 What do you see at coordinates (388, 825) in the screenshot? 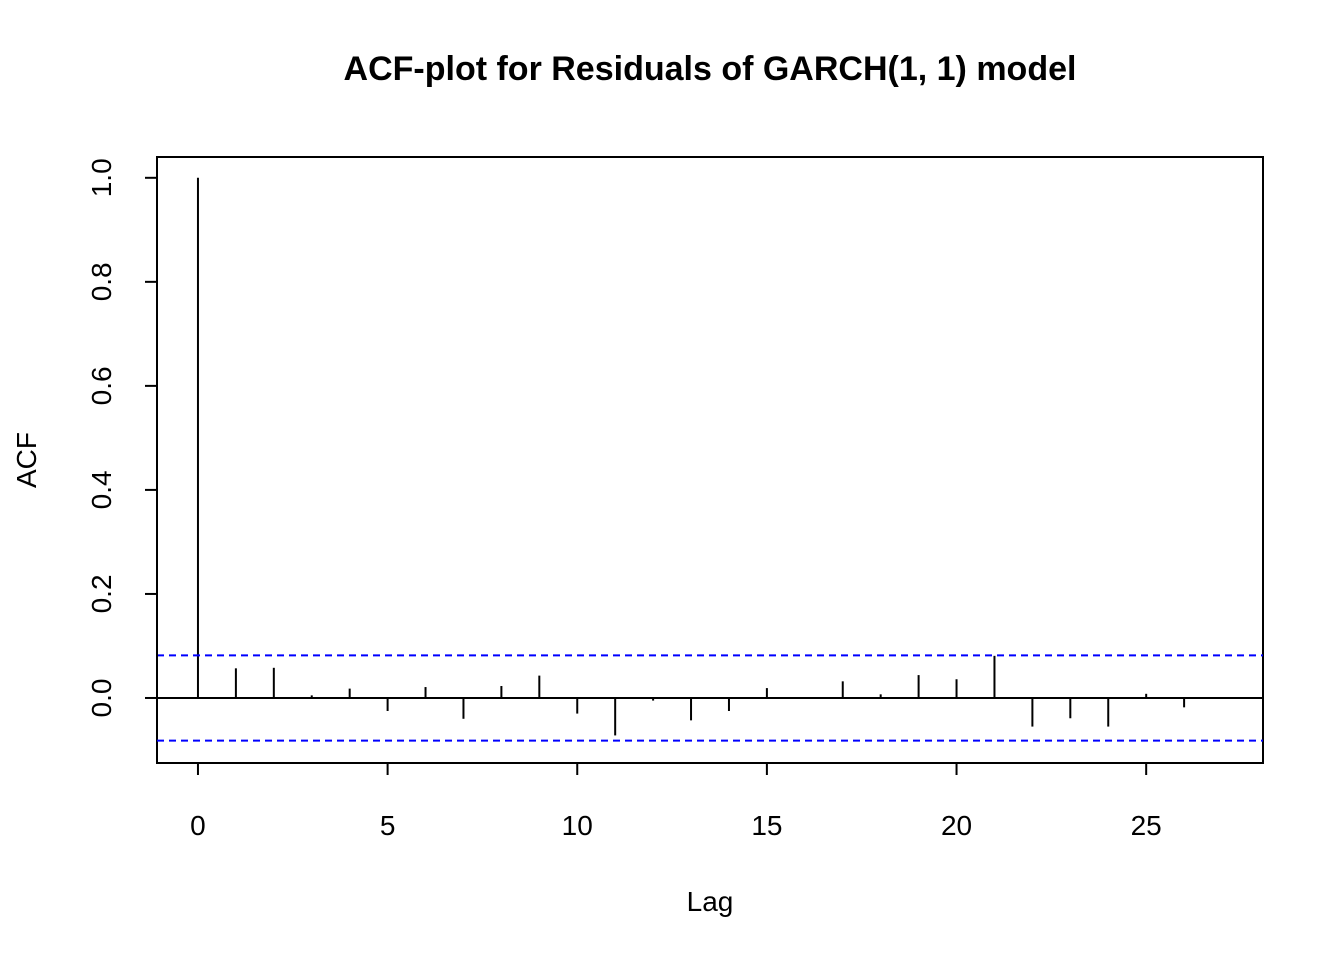
I see `x-tick-label: 5` at bounding box center [388, 825].